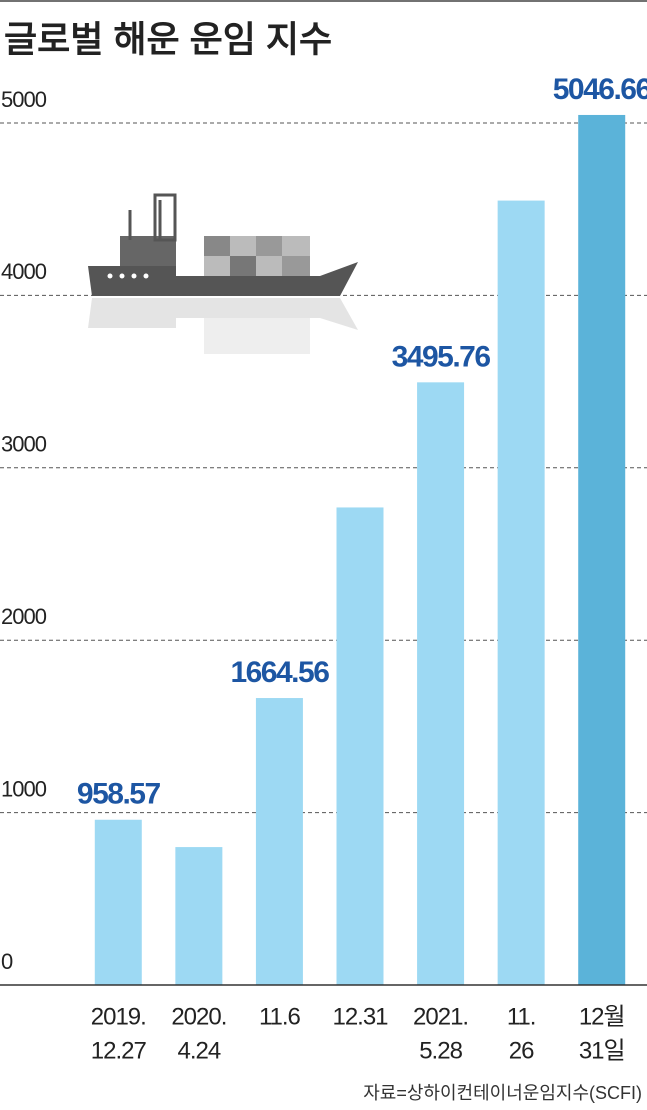 The image size is (647, 1110). Describe the element at coordinates (198, 1050) in the screenshot. I see `x-tick-label: 4.24` at that location.